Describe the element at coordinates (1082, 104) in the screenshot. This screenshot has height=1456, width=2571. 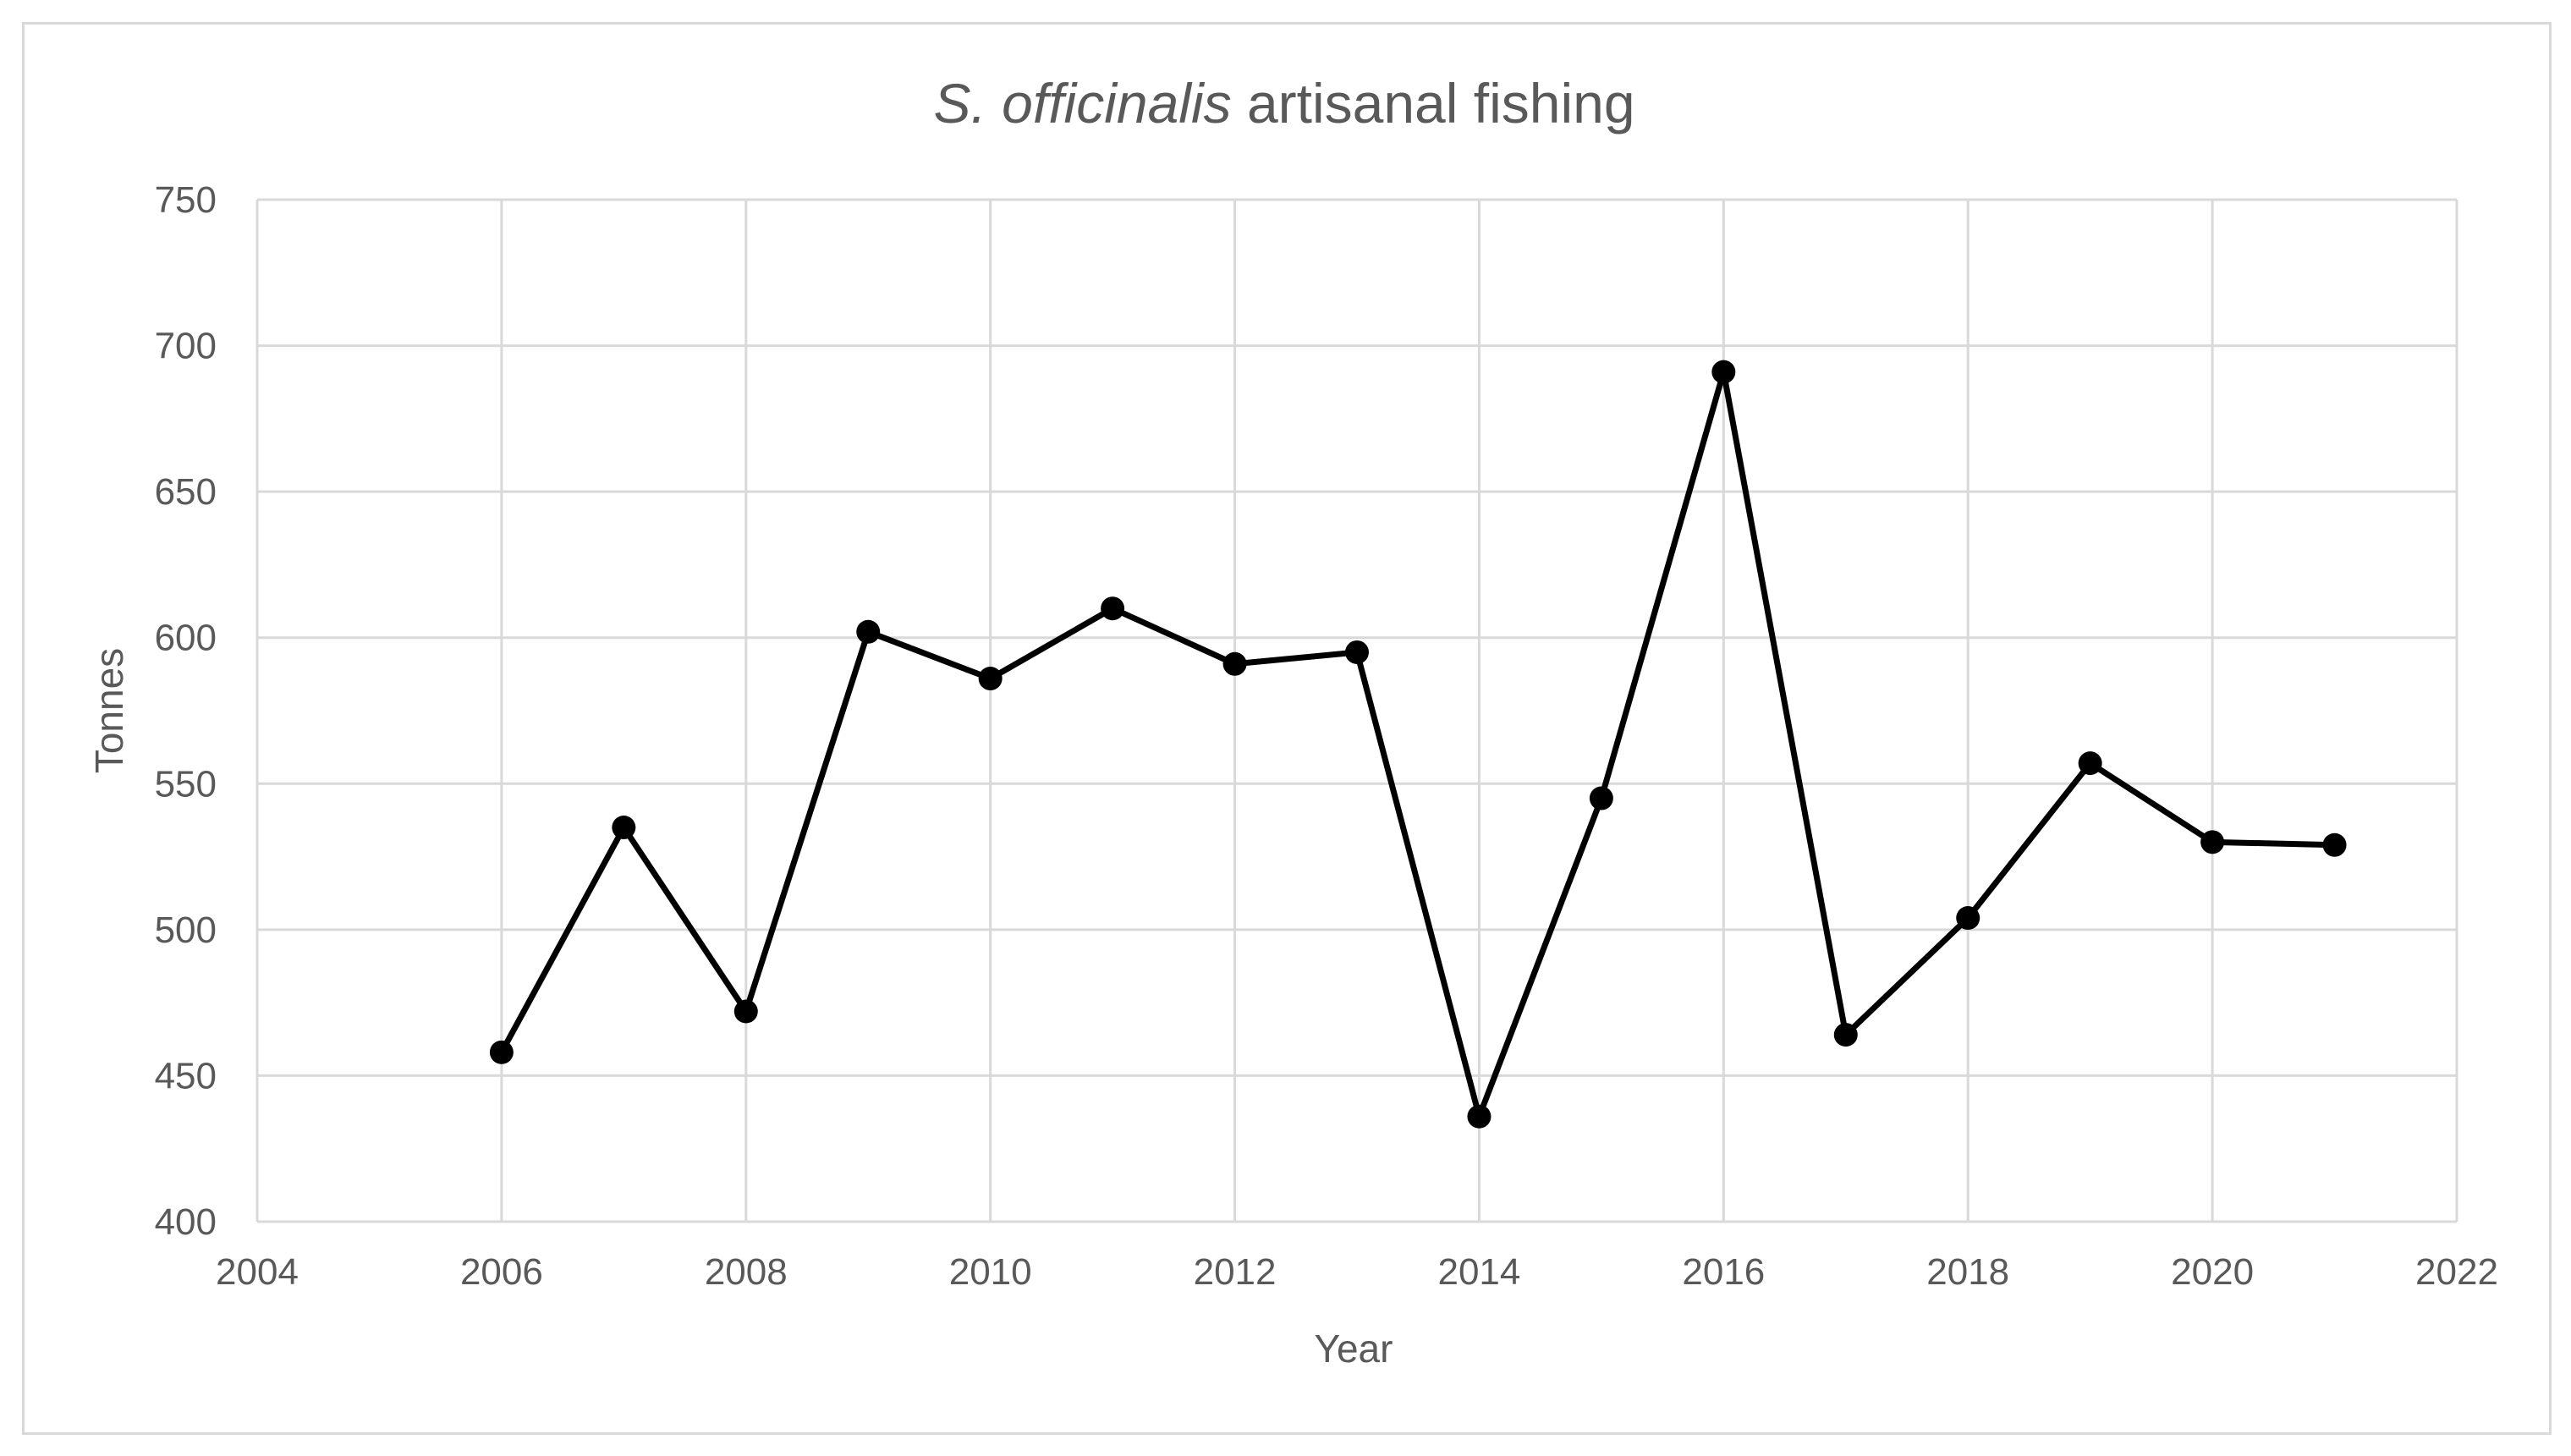
I see `chart-title-italic: S. officinalis` at that location.